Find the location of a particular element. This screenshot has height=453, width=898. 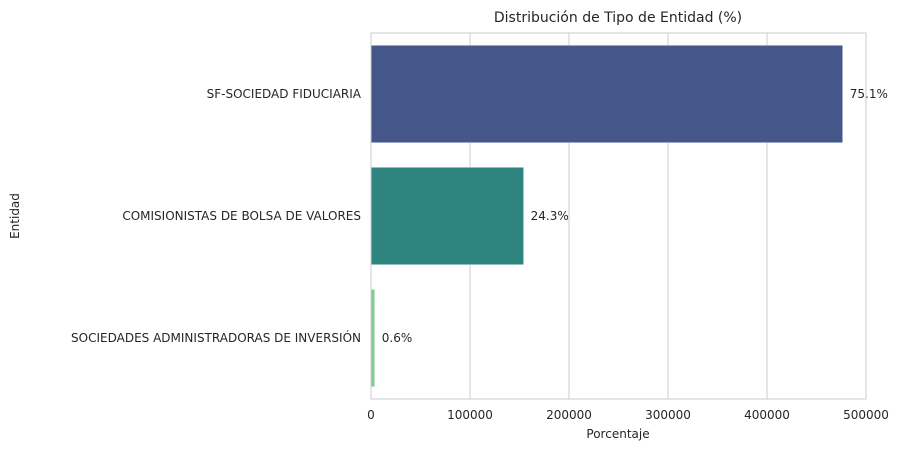

x-tick-label: 500000 is located at coordinates (866, 415).